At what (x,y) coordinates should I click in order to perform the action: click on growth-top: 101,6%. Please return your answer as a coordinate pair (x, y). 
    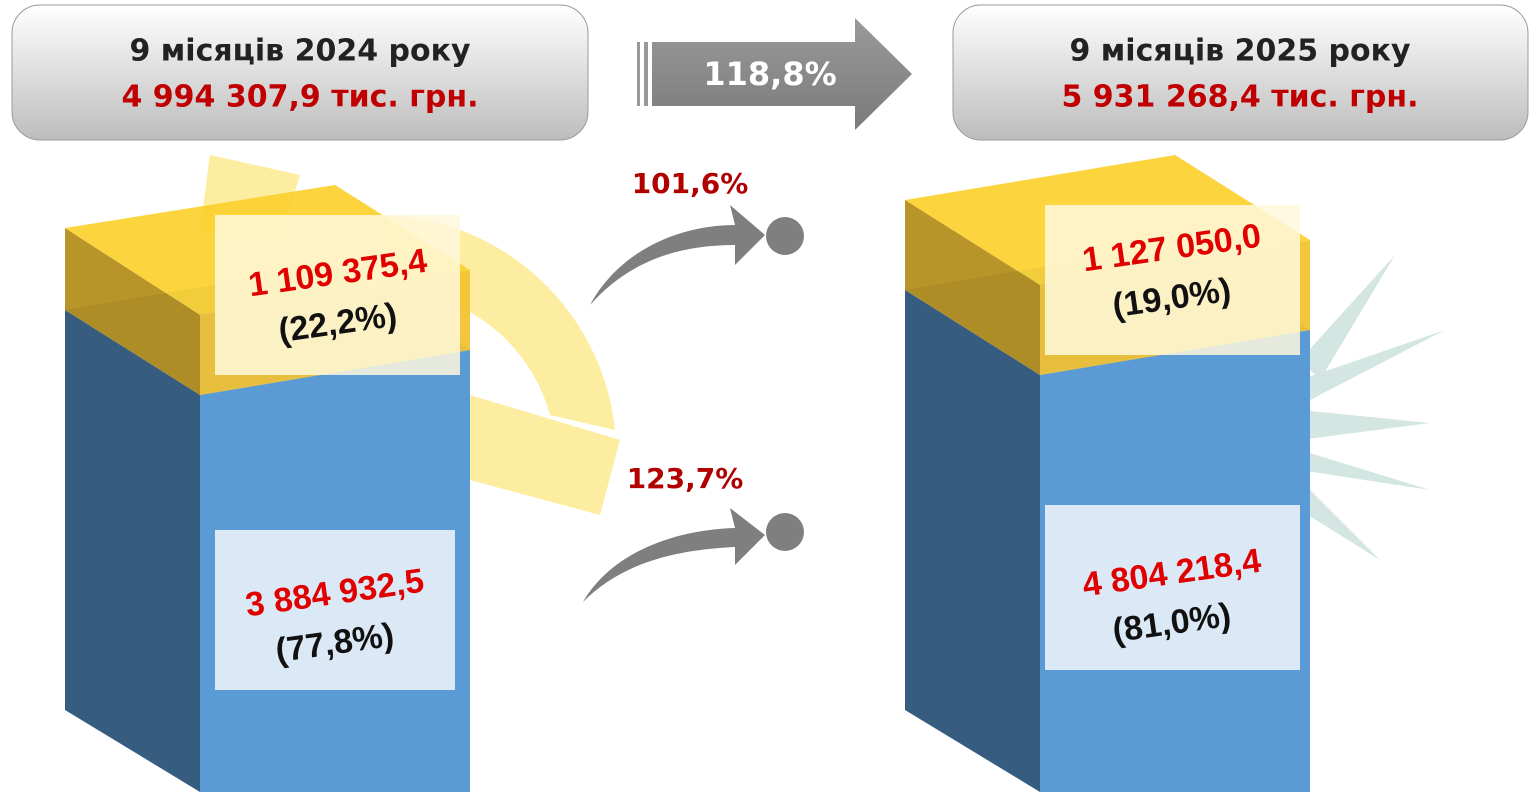
    Looking at the image, I should click on (690, 183).